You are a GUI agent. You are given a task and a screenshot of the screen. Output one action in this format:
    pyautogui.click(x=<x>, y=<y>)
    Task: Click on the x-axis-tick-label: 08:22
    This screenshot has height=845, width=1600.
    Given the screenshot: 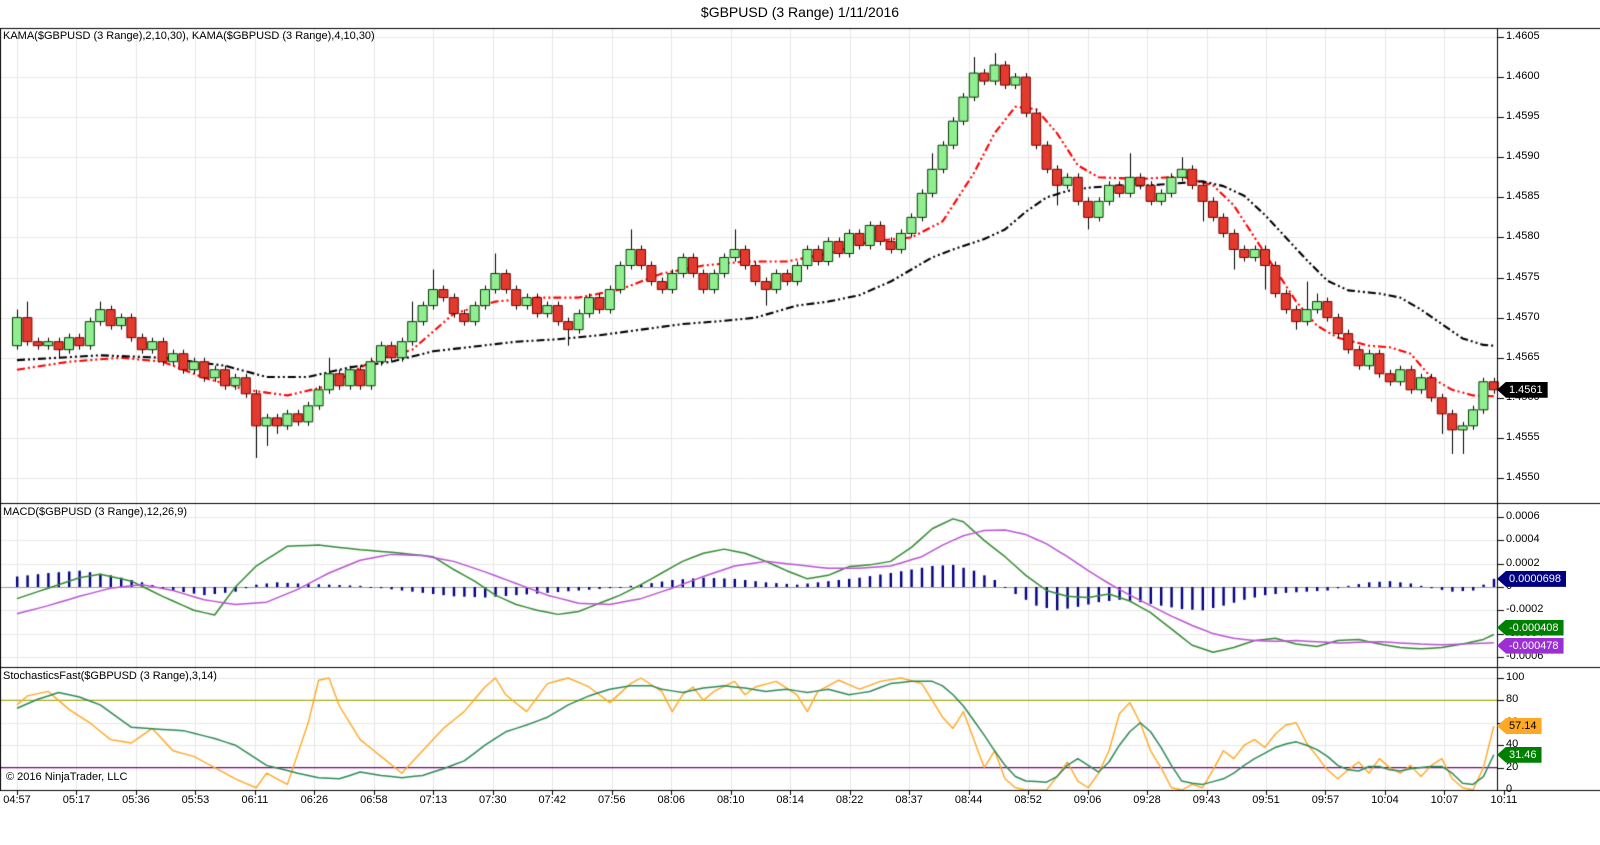 What is the action you would take?
    pyautogui.click(x=849, y=800)
    